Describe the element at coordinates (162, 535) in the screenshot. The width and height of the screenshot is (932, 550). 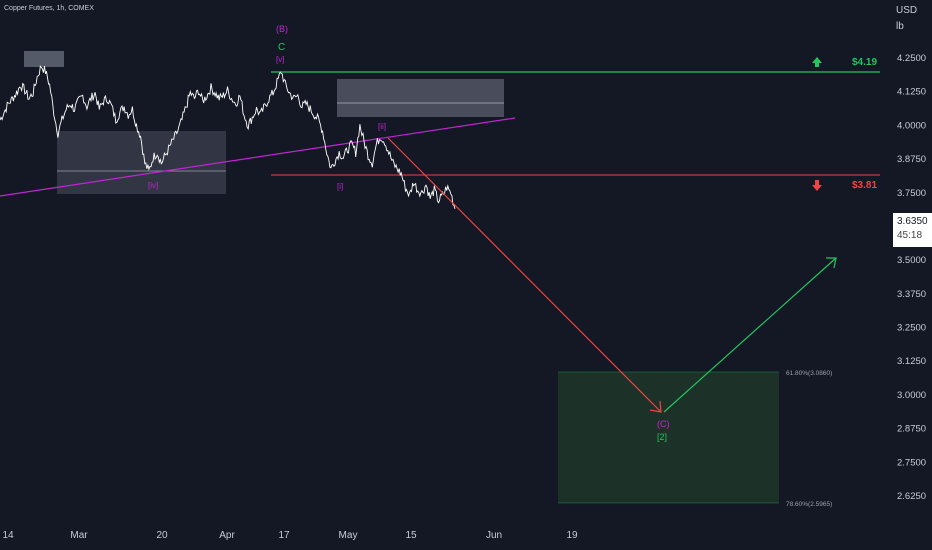
I see `x-tick-label: 20` at that location.